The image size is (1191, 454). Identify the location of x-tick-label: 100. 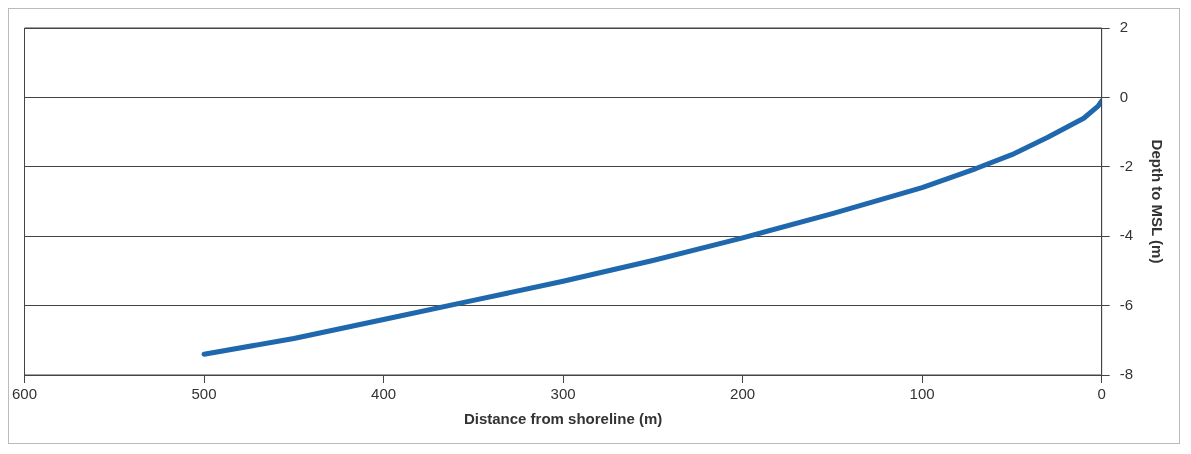
(922, 394).